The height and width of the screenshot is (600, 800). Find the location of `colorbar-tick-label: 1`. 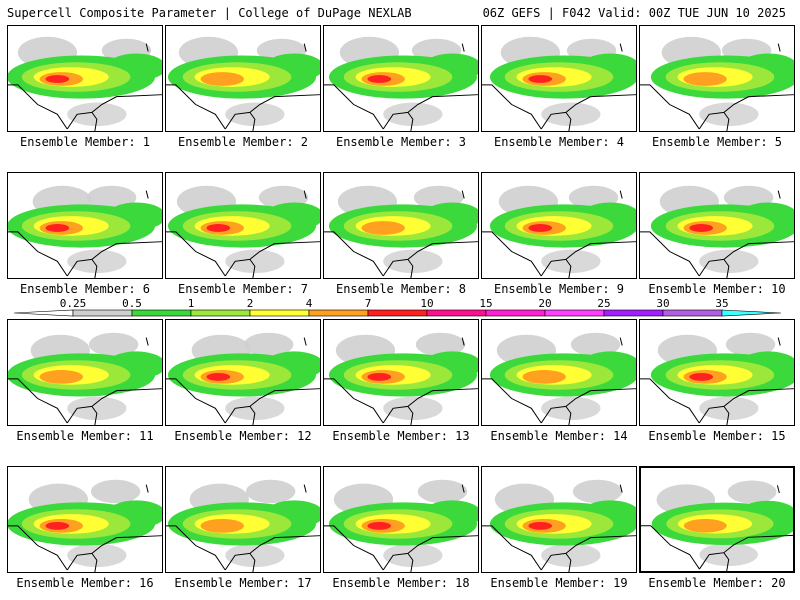

colorbar-tick-label: 1 is located at coordinates (191, 303).